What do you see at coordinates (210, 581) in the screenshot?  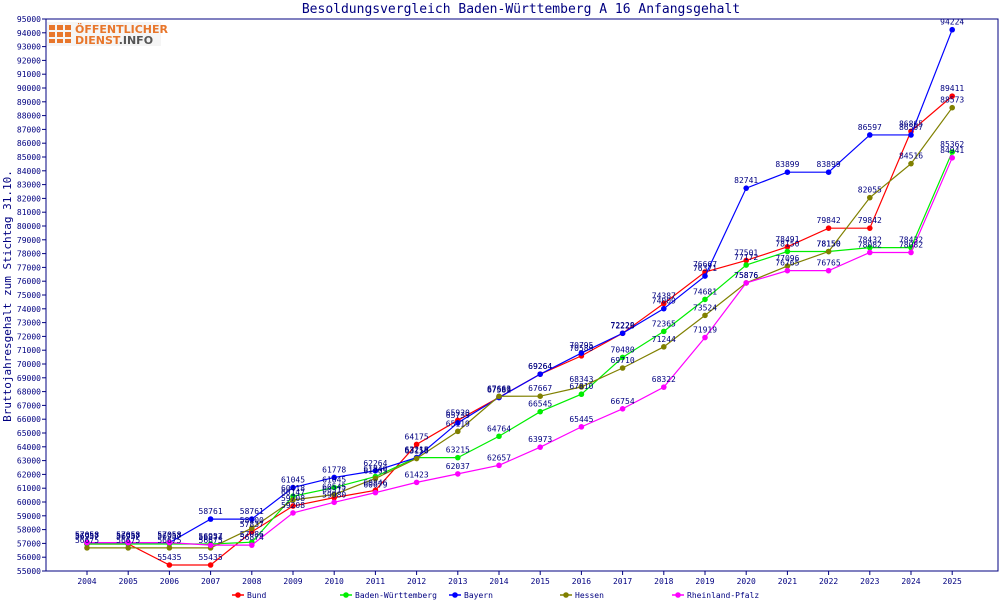 I see `x-tick-label: 2007` at bounding box center [210, 581].